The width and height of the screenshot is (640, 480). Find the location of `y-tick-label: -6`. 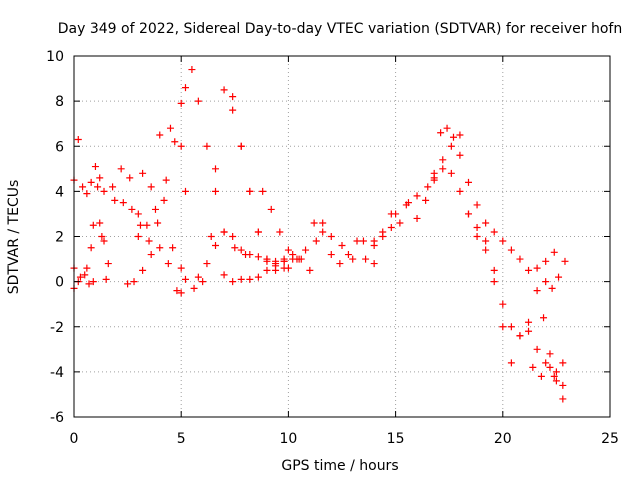

y-tick-label: -6 is located at coordinates (57, 418).